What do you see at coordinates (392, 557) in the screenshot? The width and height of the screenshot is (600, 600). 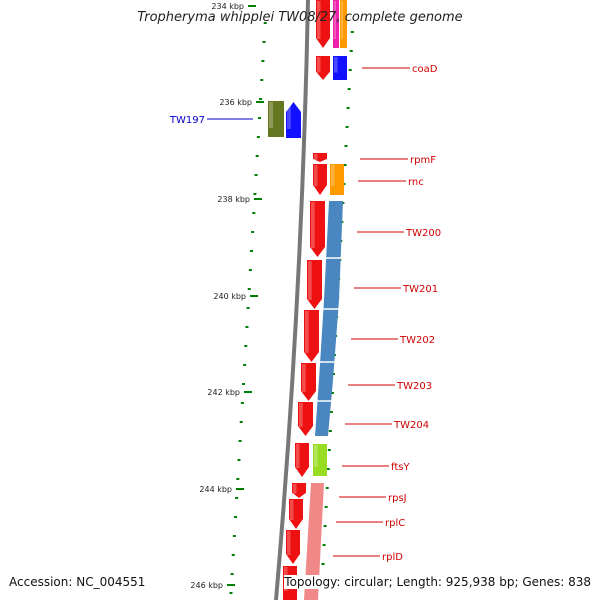 I see `rplD-label: rplD` at bounding box center [392, 557].